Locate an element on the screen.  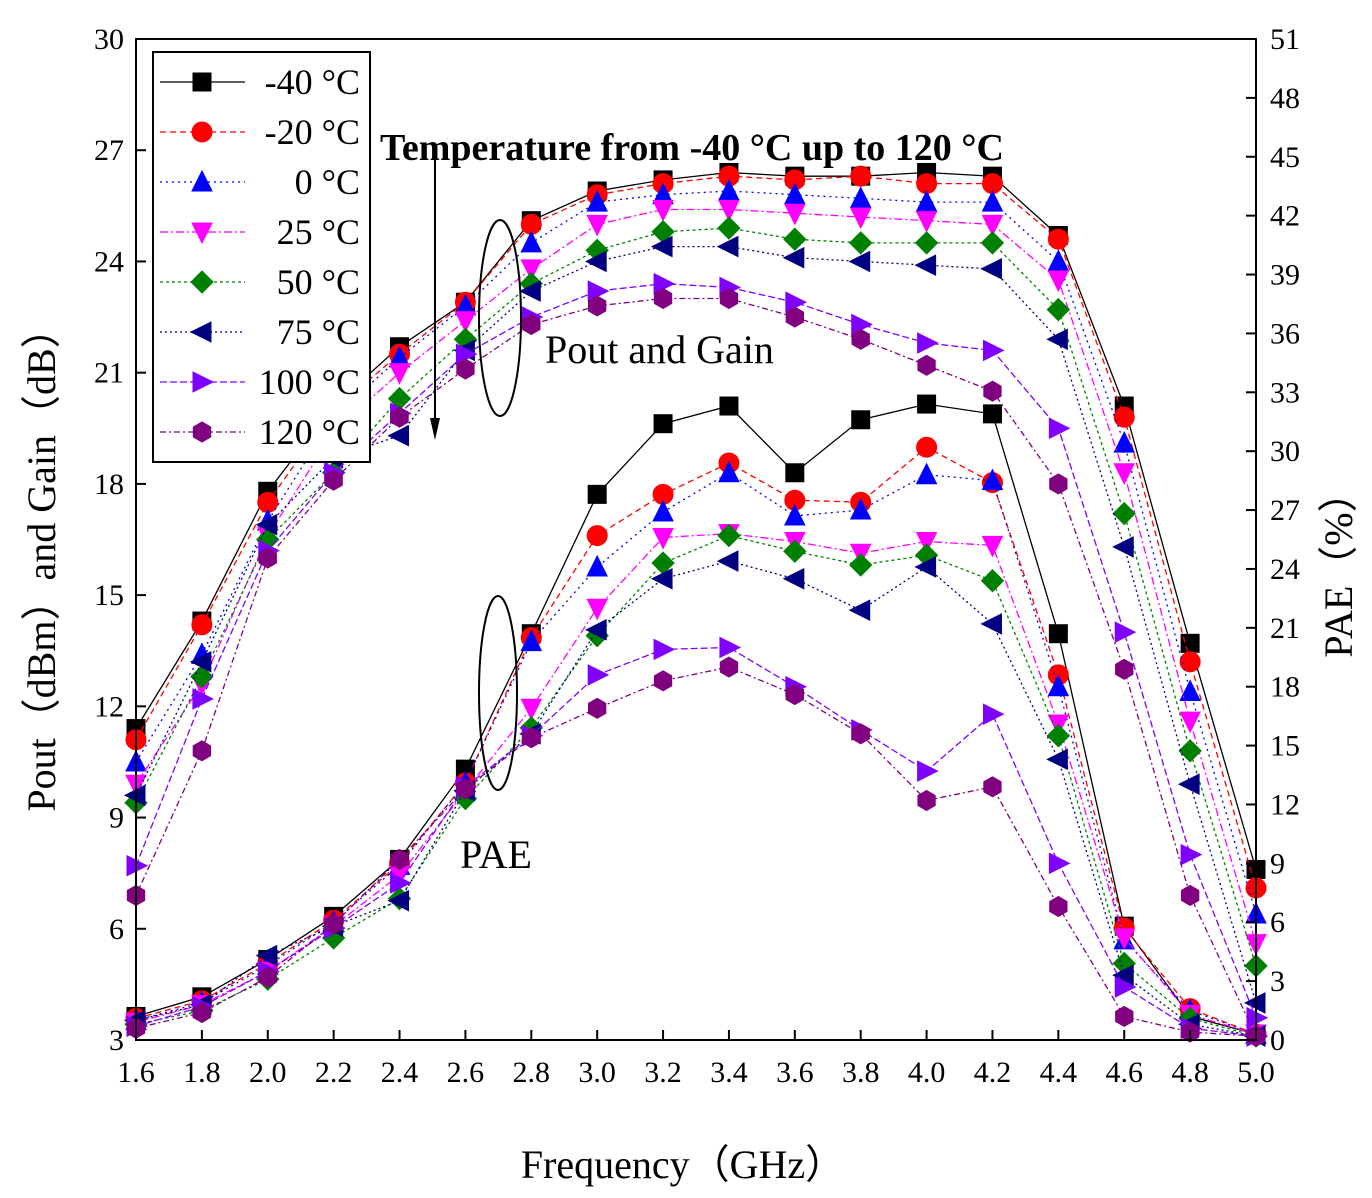
y2-tick-label: 30 is located at coordinates (1285, 451).